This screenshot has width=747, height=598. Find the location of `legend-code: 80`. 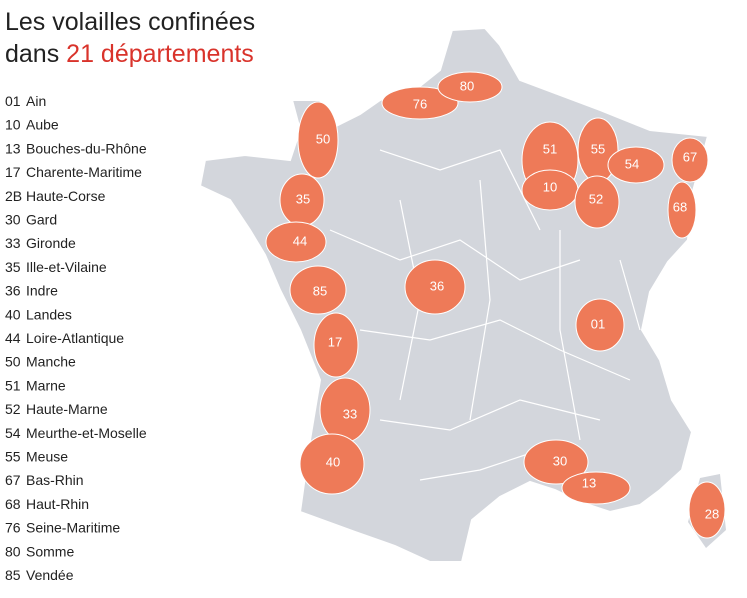

legend-code: 80 is located at coordinates (13, 551).